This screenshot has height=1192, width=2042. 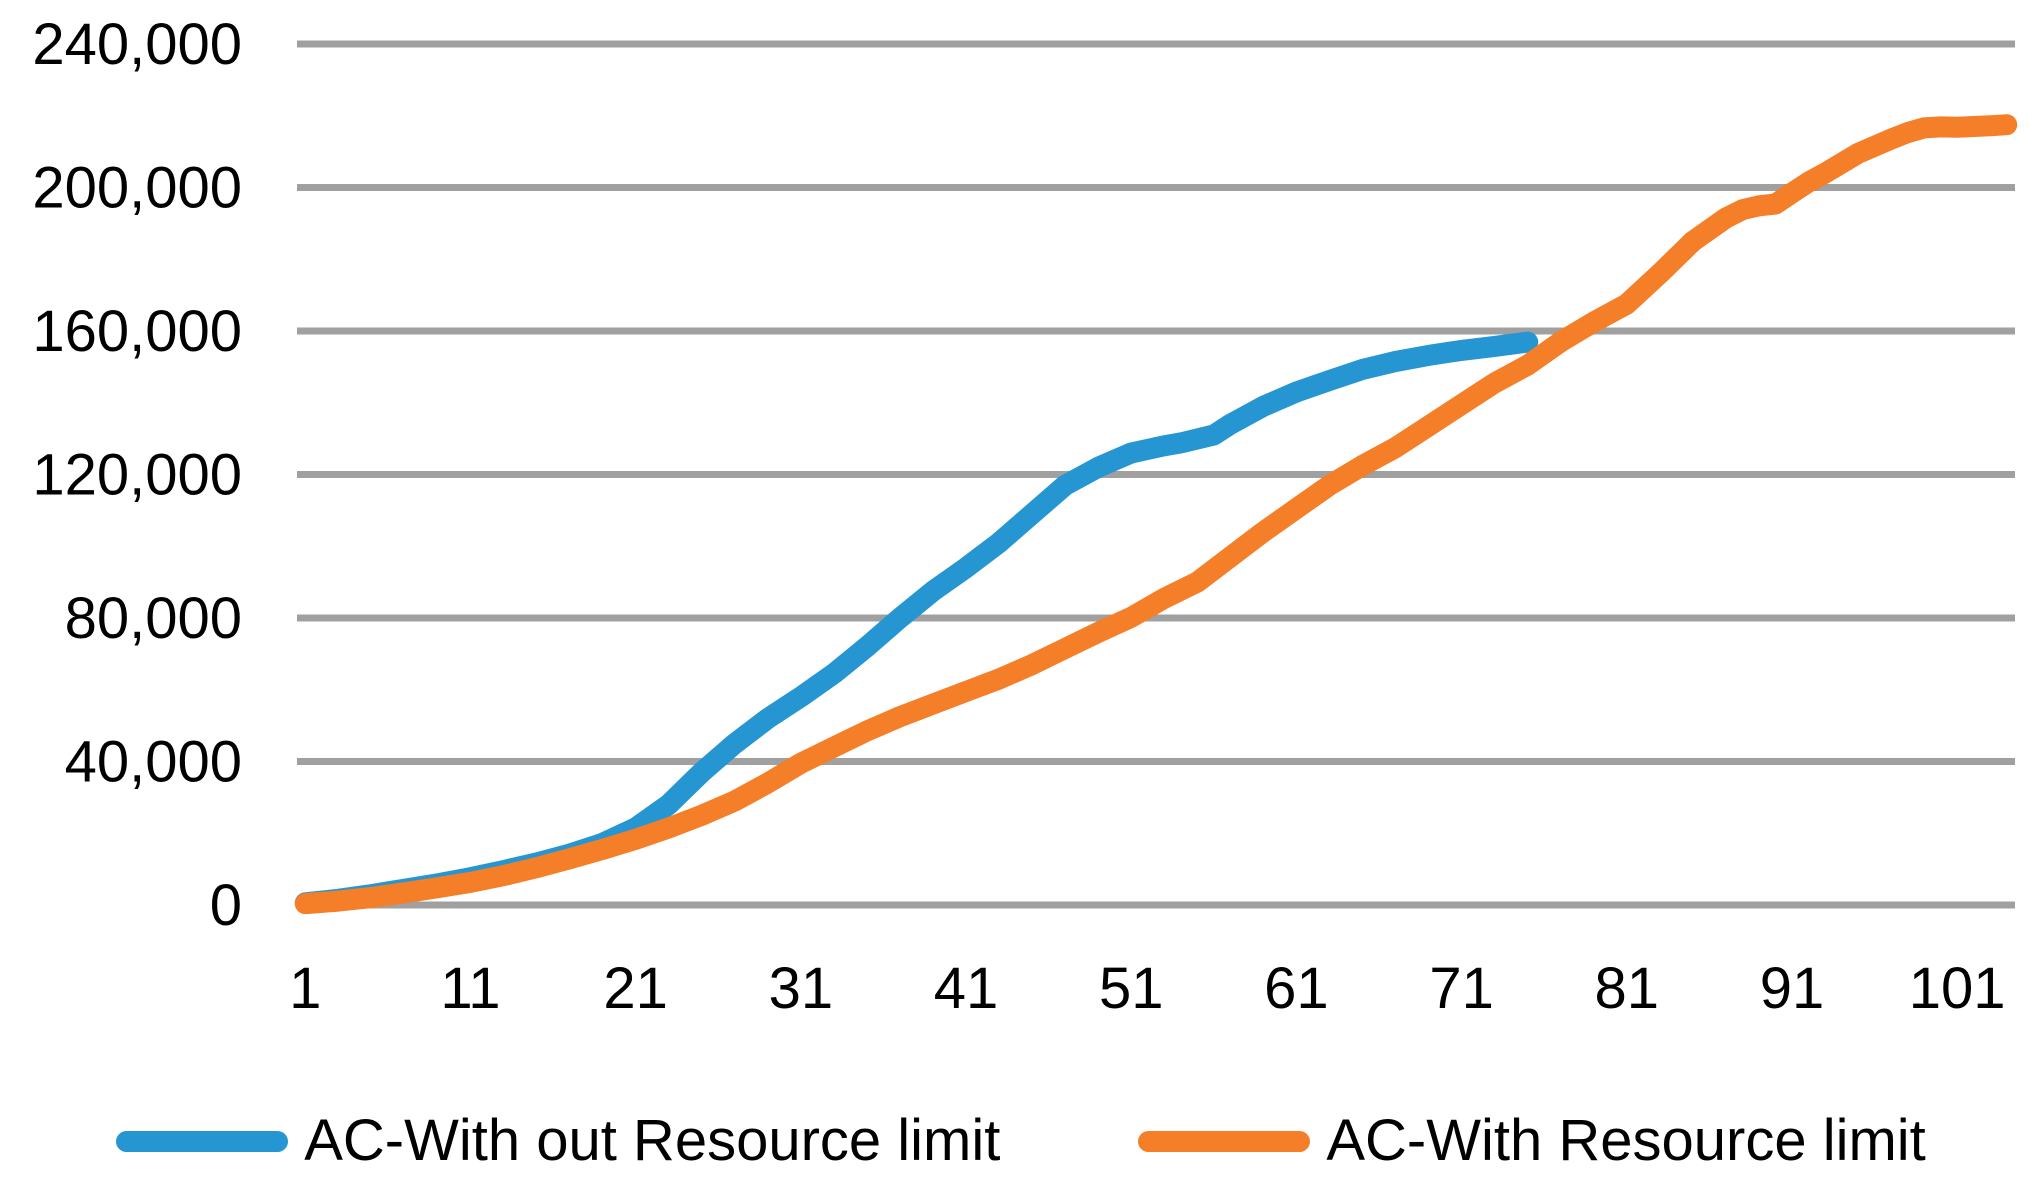 I want to click on x-tick-label: 81, so click(x=1627, y=988).